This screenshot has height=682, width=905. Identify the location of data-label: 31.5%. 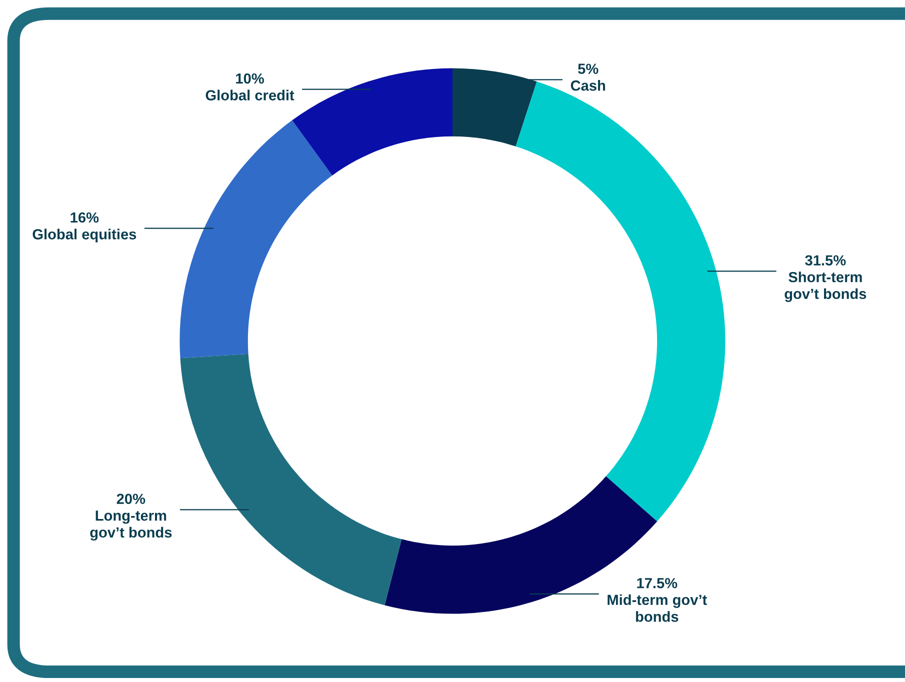
(825, 260).